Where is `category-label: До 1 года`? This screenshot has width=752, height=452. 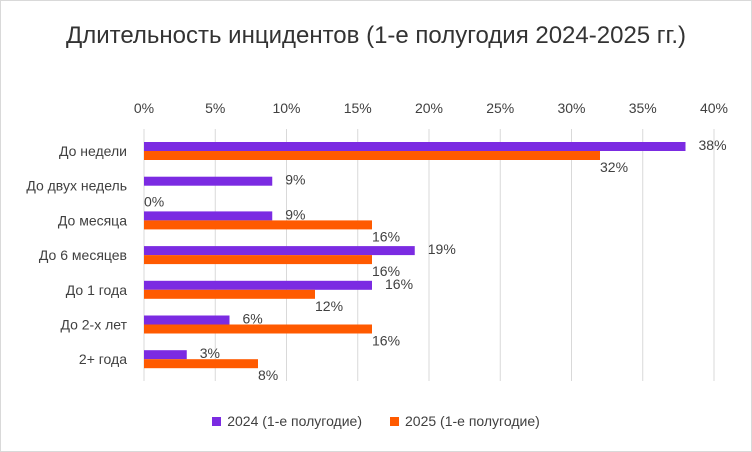 category-label: До 1 года is located at coordinates (96, 290).